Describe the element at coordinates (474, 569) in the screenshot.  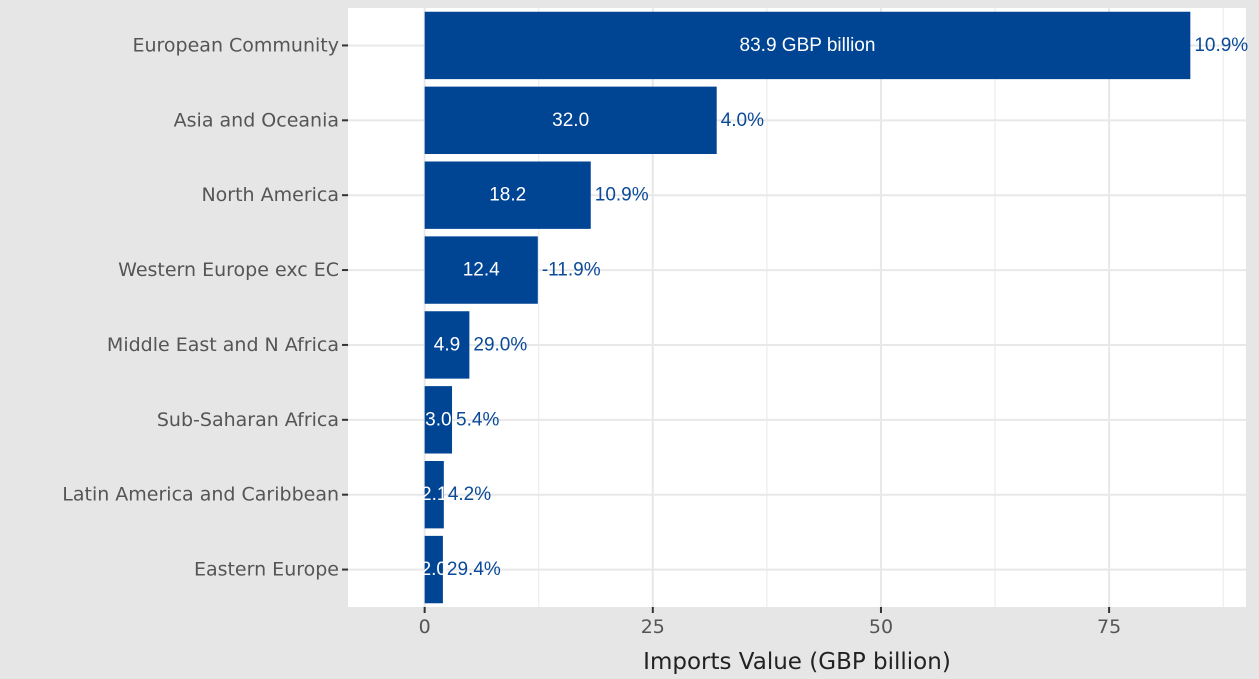
I see `bar-change-label: 29.4%` at that location.